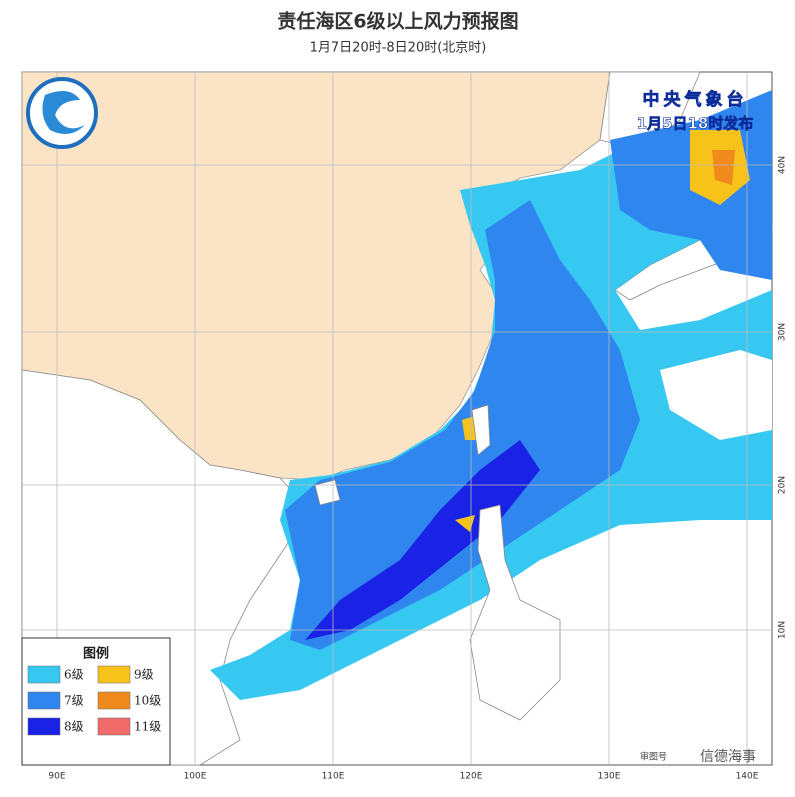 The height and width of the screenshot is (797, 795). I want to click on longitude-label: 130E, so click(609, 777).